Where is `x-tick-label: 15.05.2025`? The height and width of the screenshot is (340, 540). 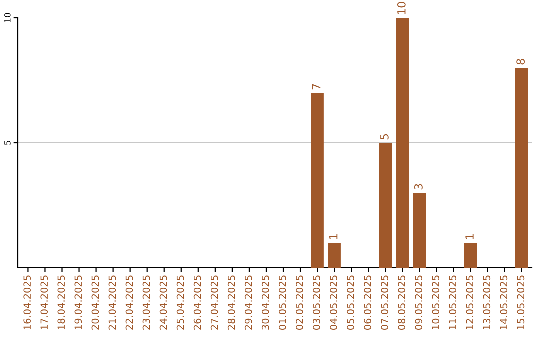
x-tick-label: 15.05.2025 is located at coordinates (521, 303).